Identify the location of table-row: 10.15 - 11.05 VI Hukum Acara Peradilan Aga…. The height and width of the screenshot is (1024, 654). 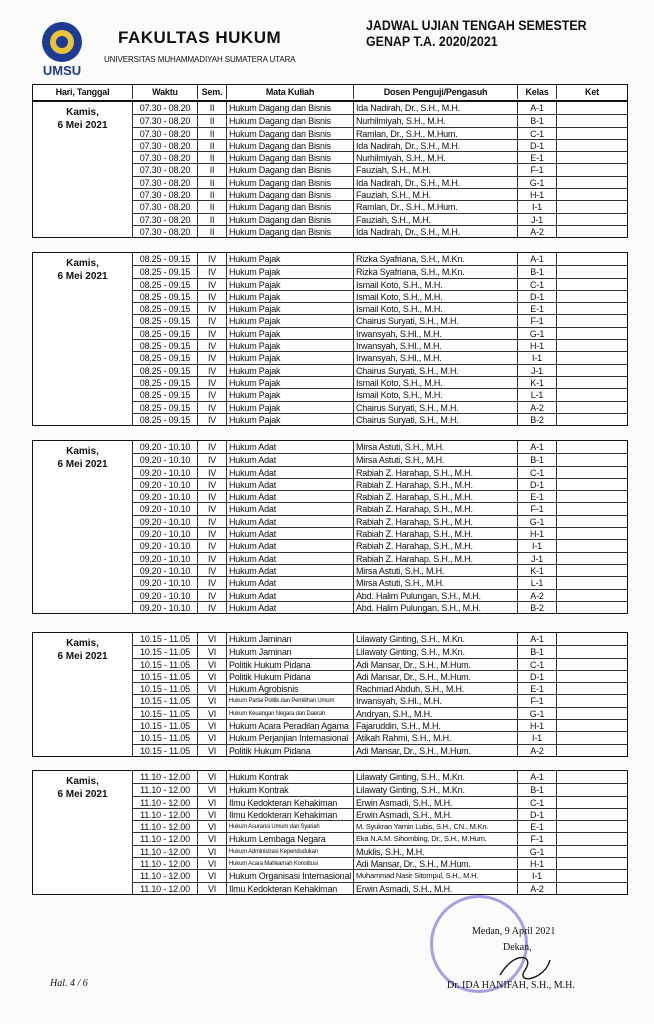
(330, 725).